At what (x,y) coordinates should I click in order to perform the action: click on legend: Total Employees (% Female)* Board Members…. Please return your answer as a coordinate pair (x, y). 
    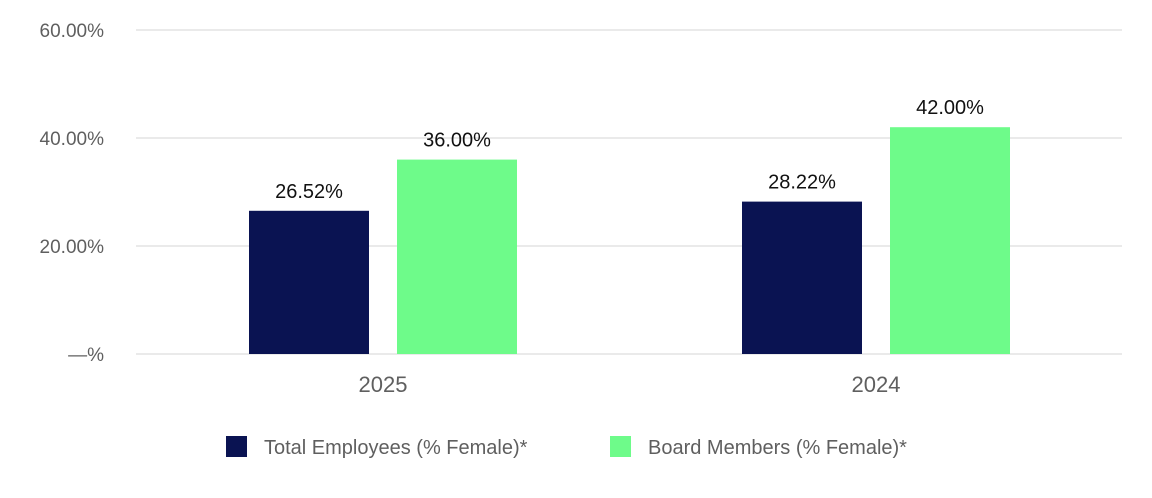
    Looking at the image, I should click on (566, 447).